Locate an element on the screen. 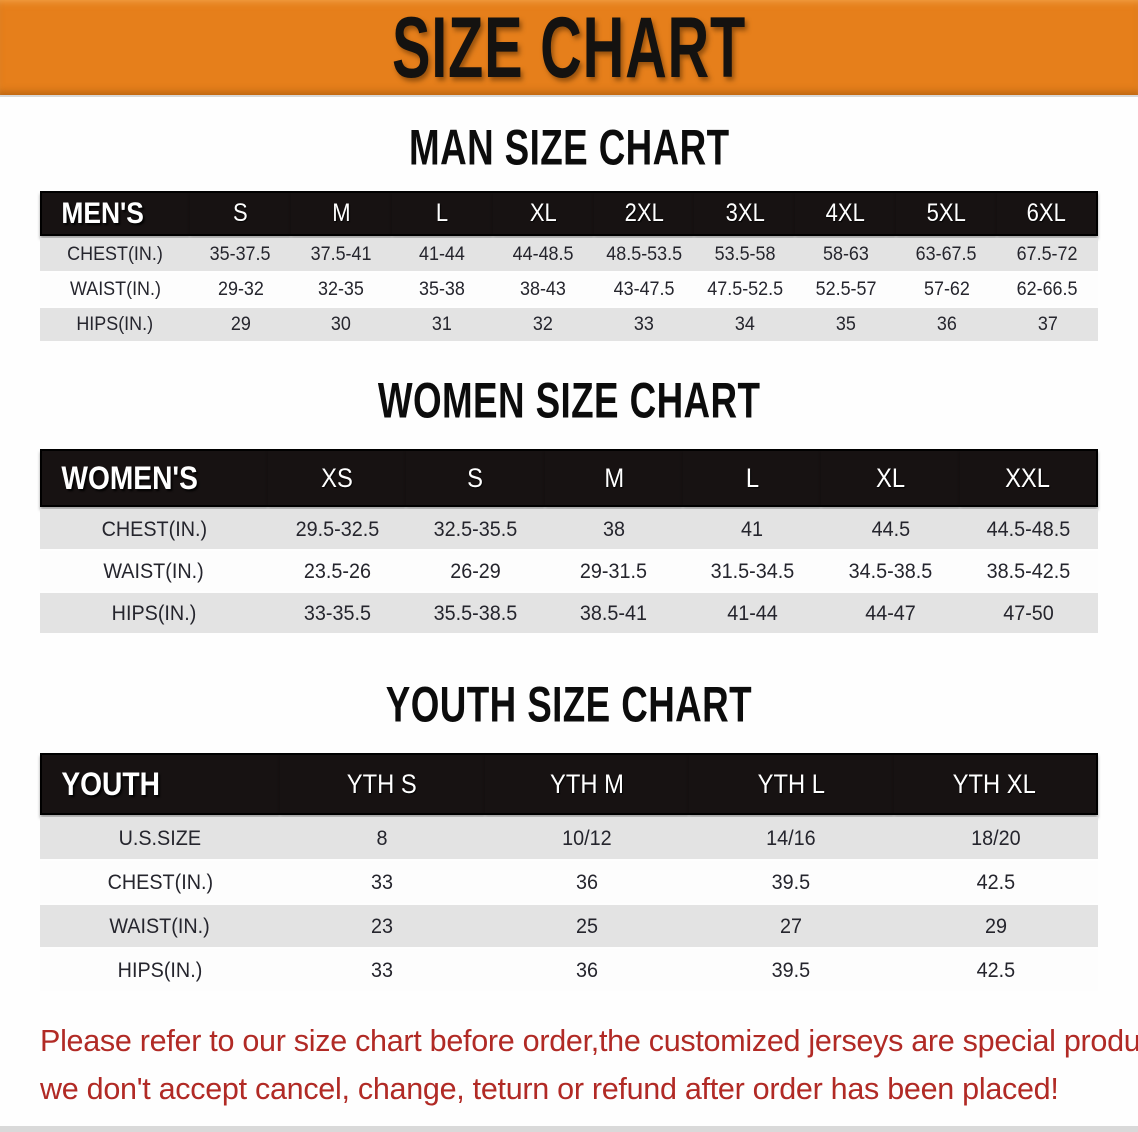  youth-section-heading-text: YOUTH SIZE CHART is located at coordinates (569, 704).